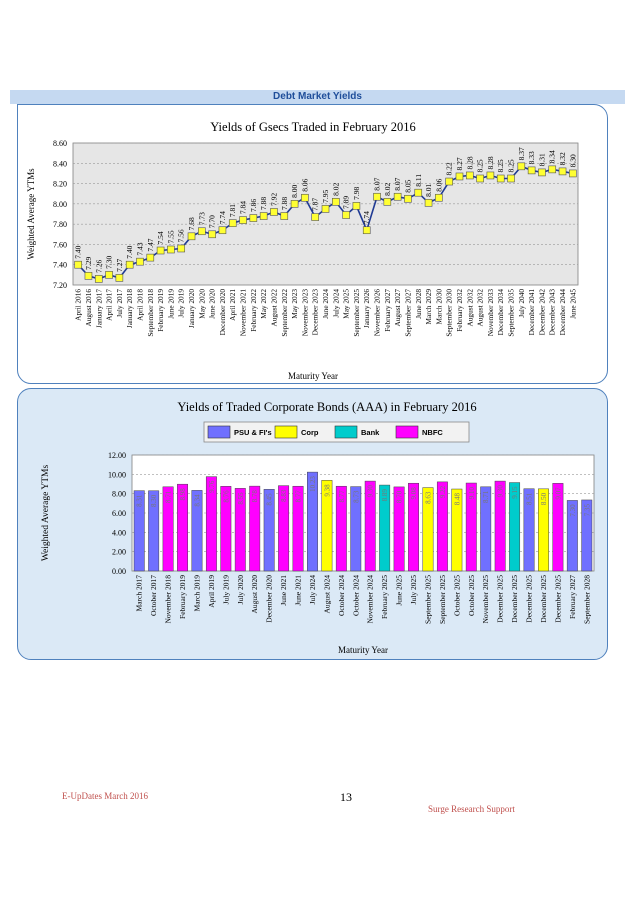 Image resolution: width=638 pixels, height=903 pixels. What do you see at coordinates (119, 265) in the screenshot?
I see `data-label: 7.27` at bounding box center [119, 265].